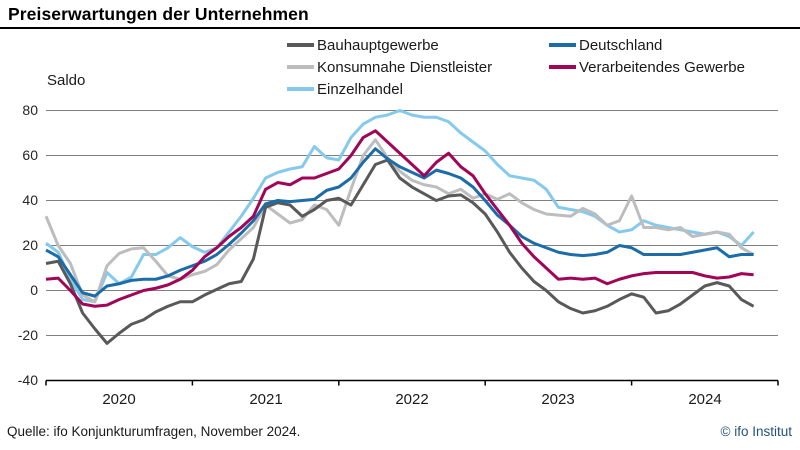 This screenshot has width=800, height=450. I want to click on legend-swatch-konsumnahe-dienstleister, so click(300, 67).